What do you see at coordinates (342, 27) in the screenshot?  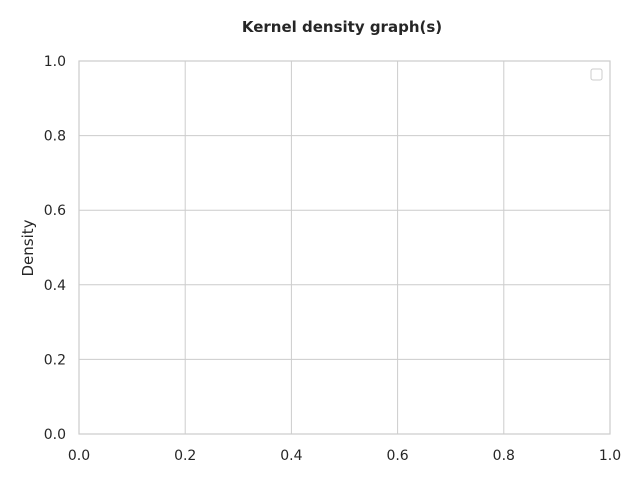 I see `chart-title: Kernel density graph(s)` at bounding box center [342, 27].